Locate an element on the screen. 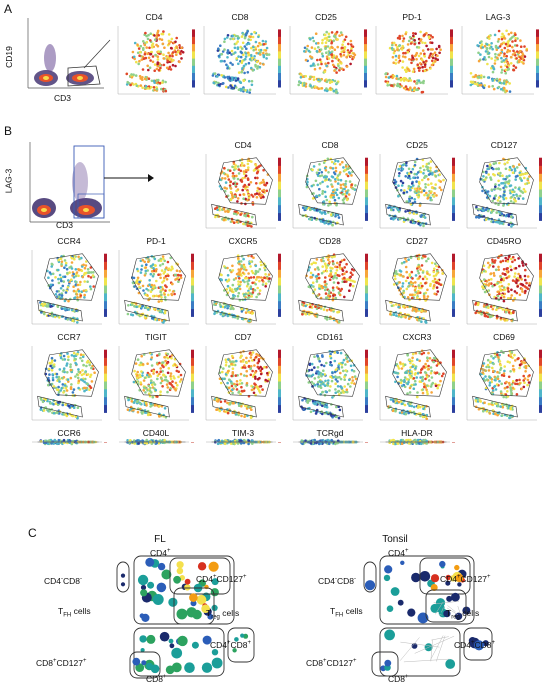 Image resolution: width=550 pixels, height=687 pixels. panel-b-map-title: CD25 is located at coordinates (417, 145).